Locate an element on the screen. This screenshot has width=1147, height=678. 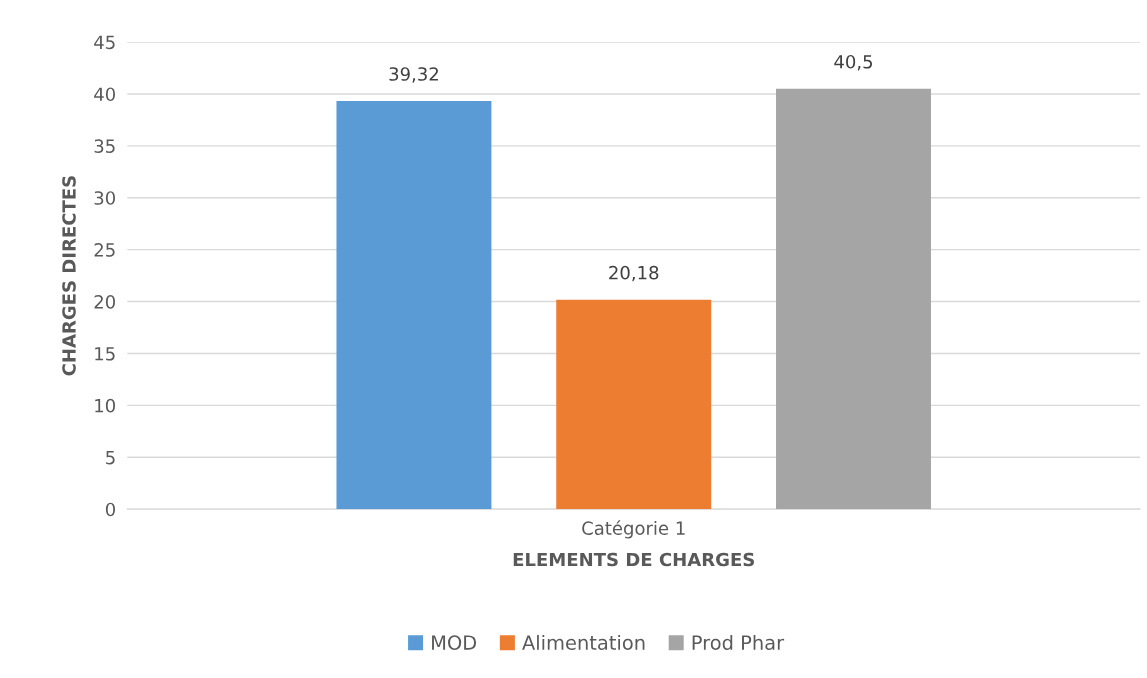
legend-label: Alimentation is located at coordinates (583, 642).